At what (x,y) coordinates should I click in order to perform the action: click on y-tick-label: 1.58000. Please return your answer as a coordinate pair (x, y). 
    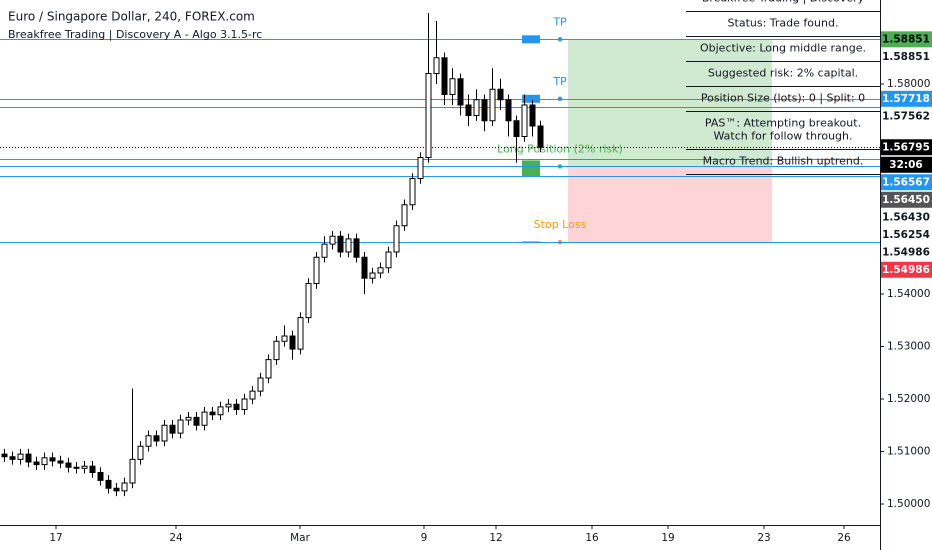
    Looking at the image, I should click on (908, 84).